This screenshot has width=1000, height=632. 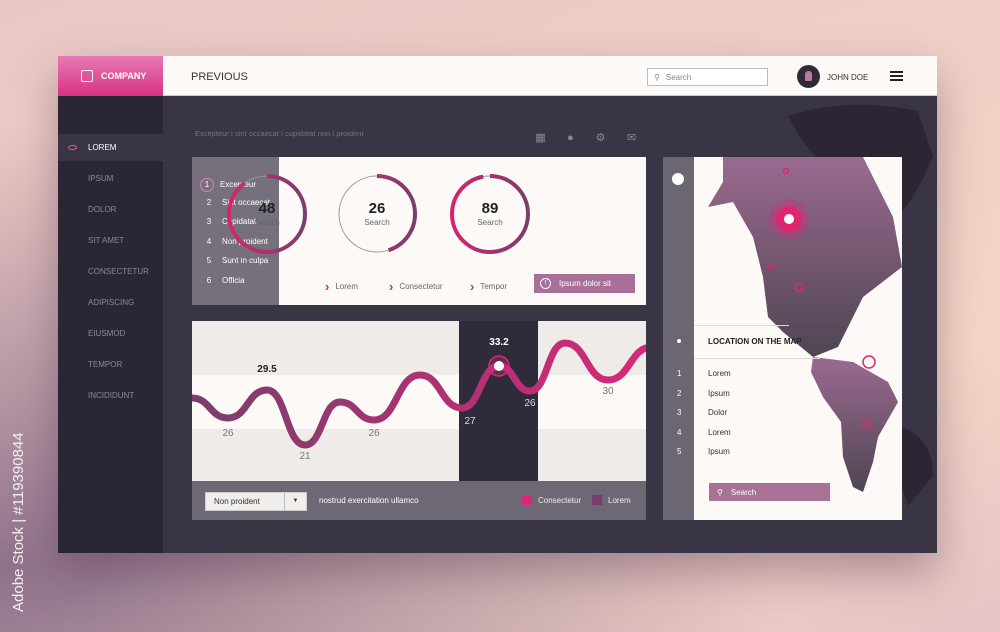 What do you see at coordinates (209, 260) in the screenshot?
I see `list-number: 5` at bounding box center [209, 260].